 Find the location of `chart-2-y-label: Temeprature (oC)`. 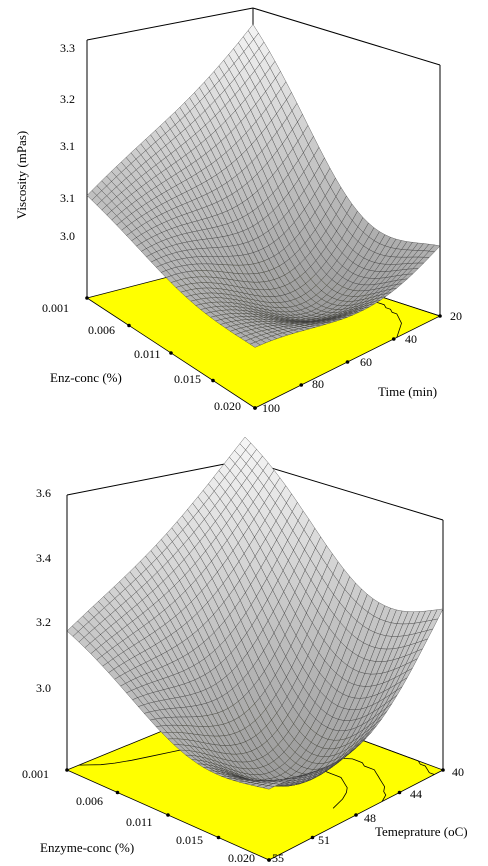

chart-2-y-label: Temeprature (oC) is located at coordinates (421, 831).